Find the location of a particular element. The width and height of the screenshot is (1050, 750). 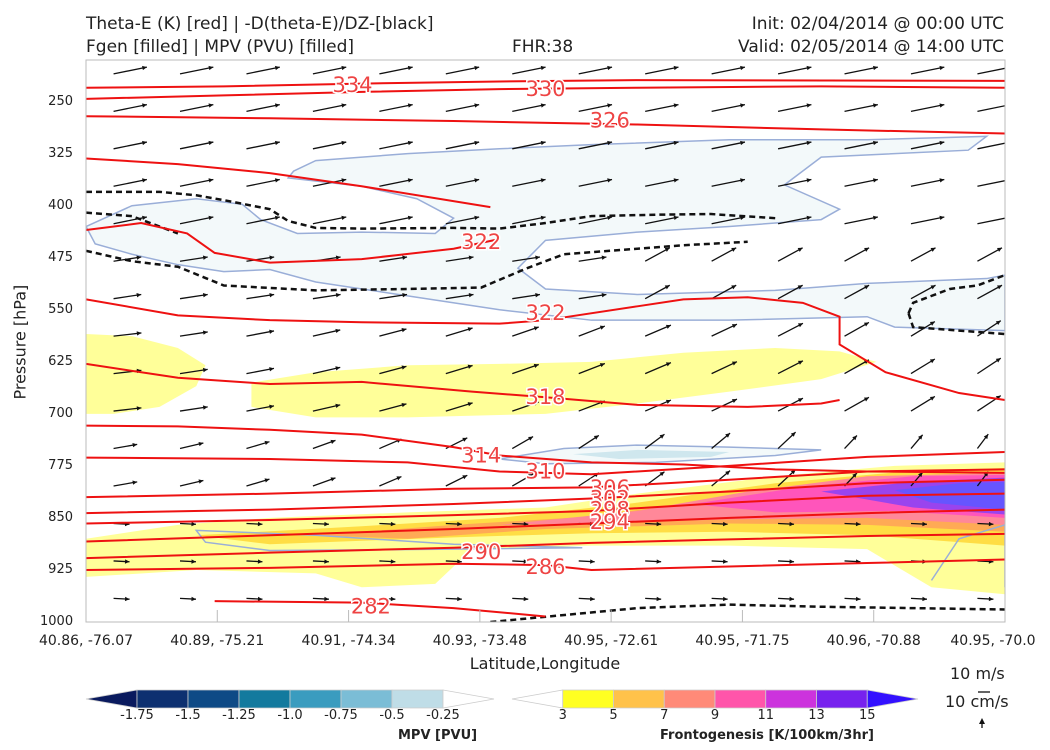

theta-e-label: 330 is located at coordinates (545, 89).